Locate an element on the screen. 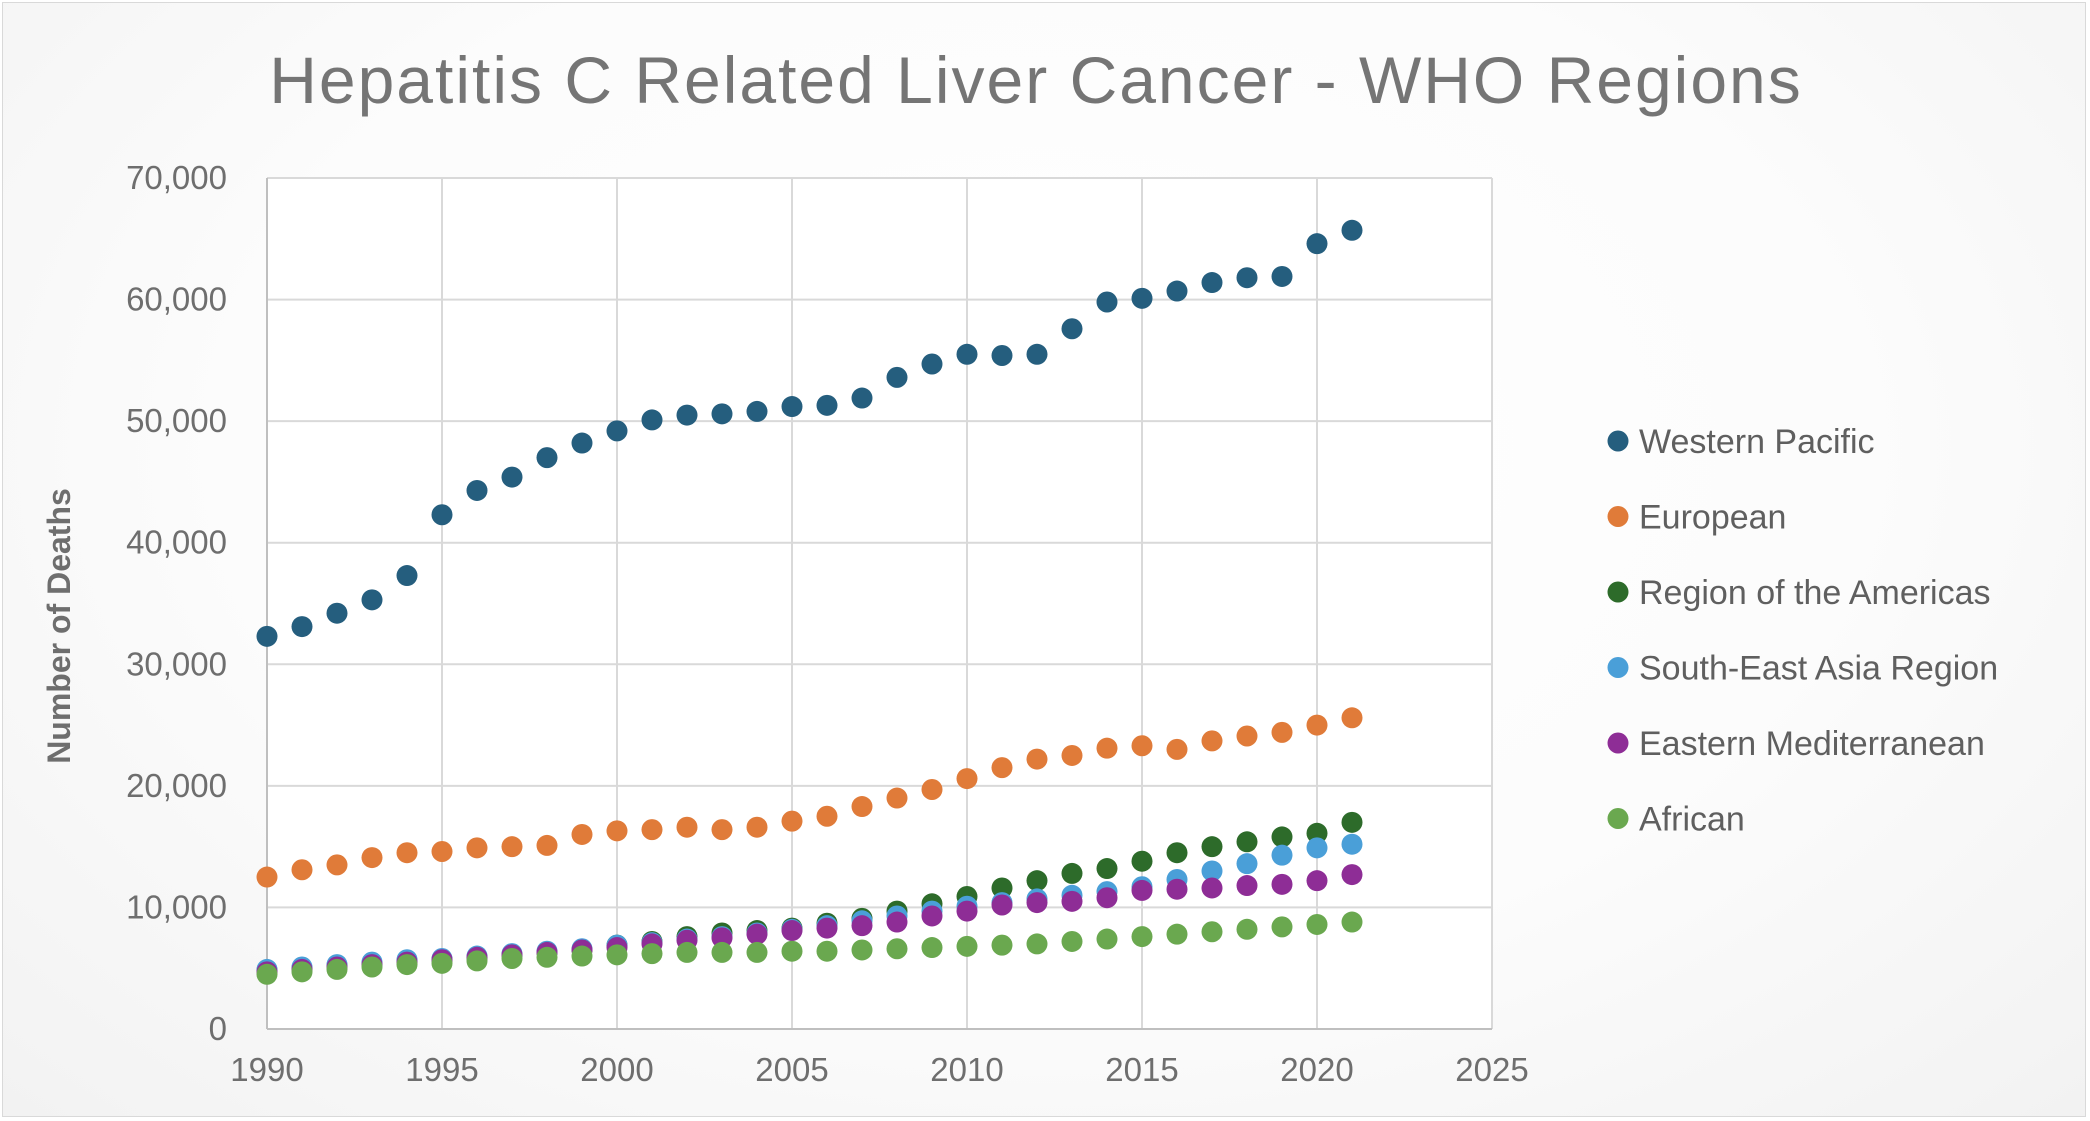 This screenshot has height=1121, width=2090. legend-label: Region of the Americas is located at coordinates (1815, 593).